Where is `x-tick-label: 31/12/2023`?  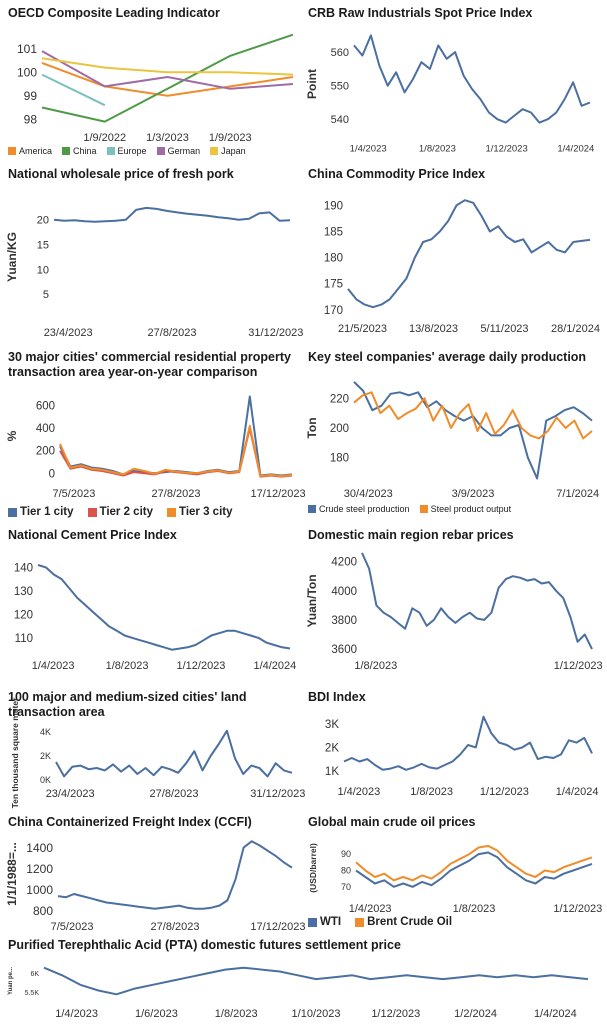 x-tick-label: 31/12/2023 is located at coordinates (275, 333).